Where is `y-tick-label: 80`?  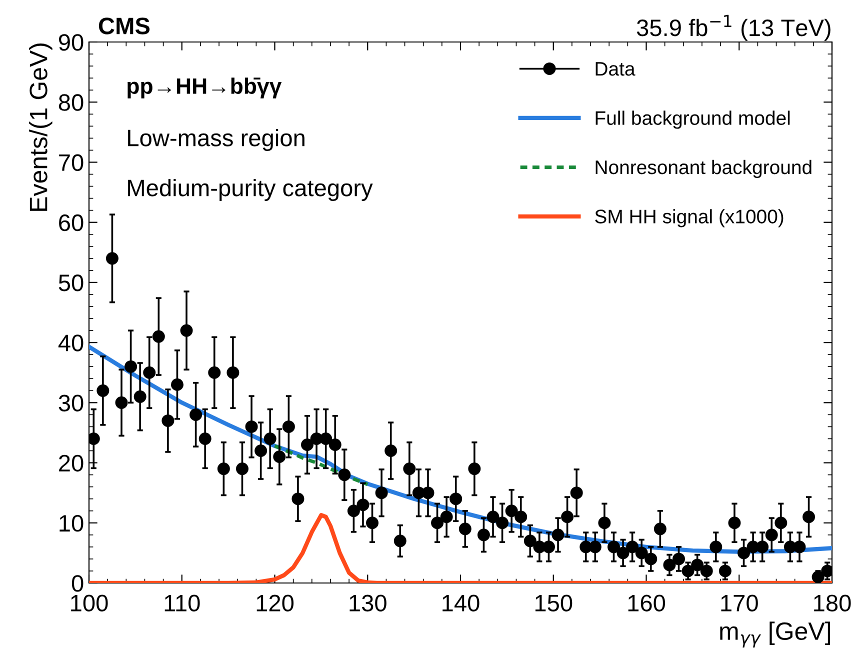 y-tick-label: 80 is located at coordinates (71, 102).